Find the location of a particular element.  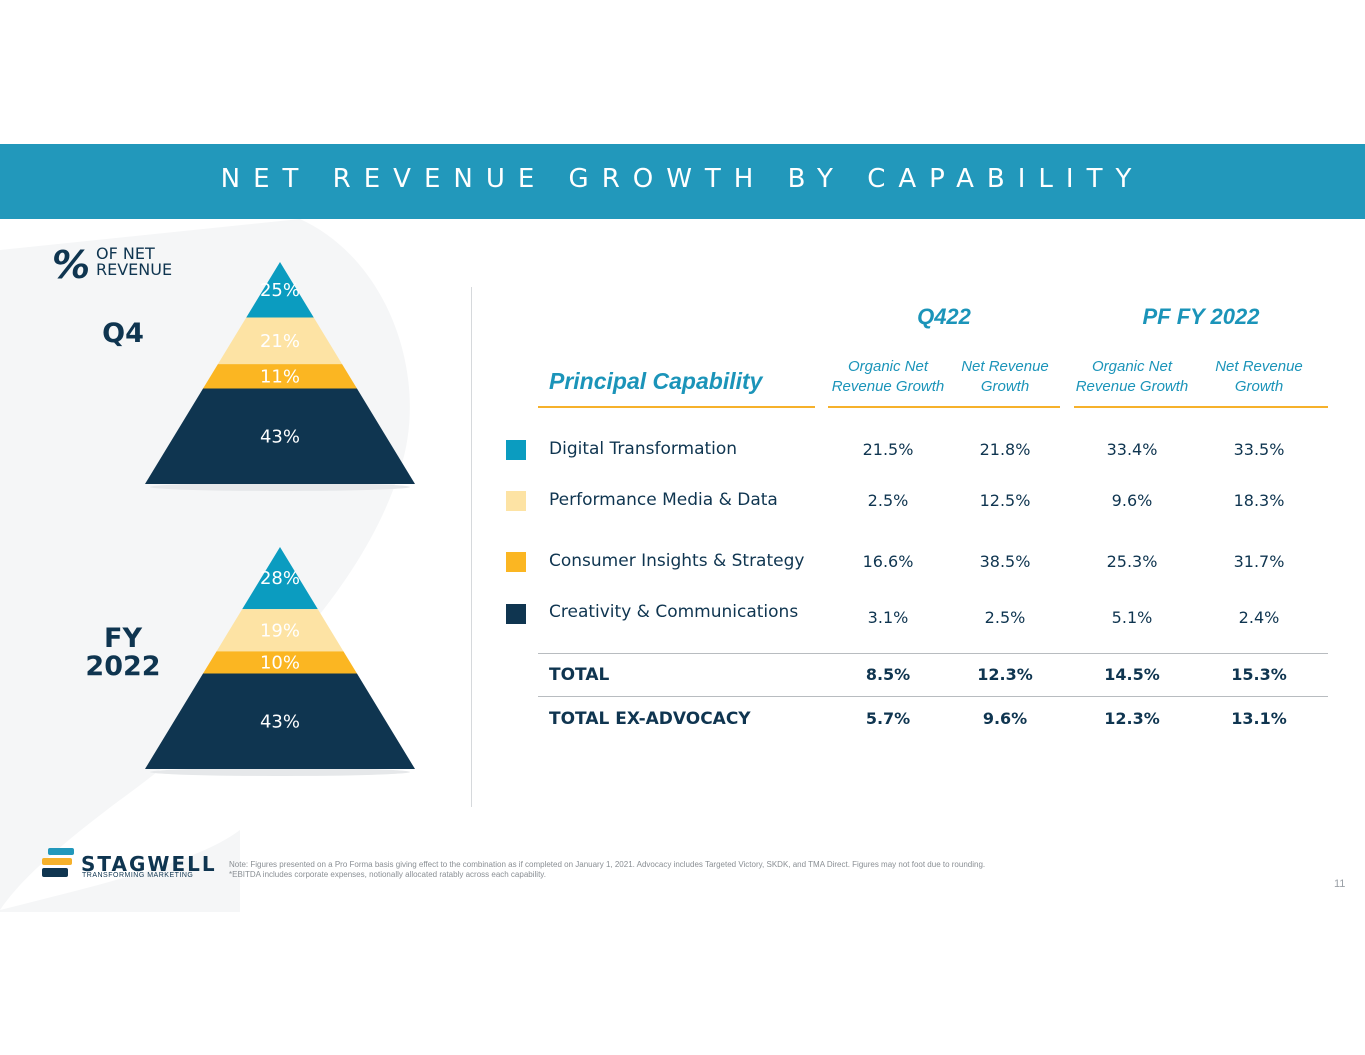

table-row-total-ex-advocacy: TOTAL EX-ADVOCACY 5.7% 9.6% 12.3% 13.1% is located at coordinates (682, 723).